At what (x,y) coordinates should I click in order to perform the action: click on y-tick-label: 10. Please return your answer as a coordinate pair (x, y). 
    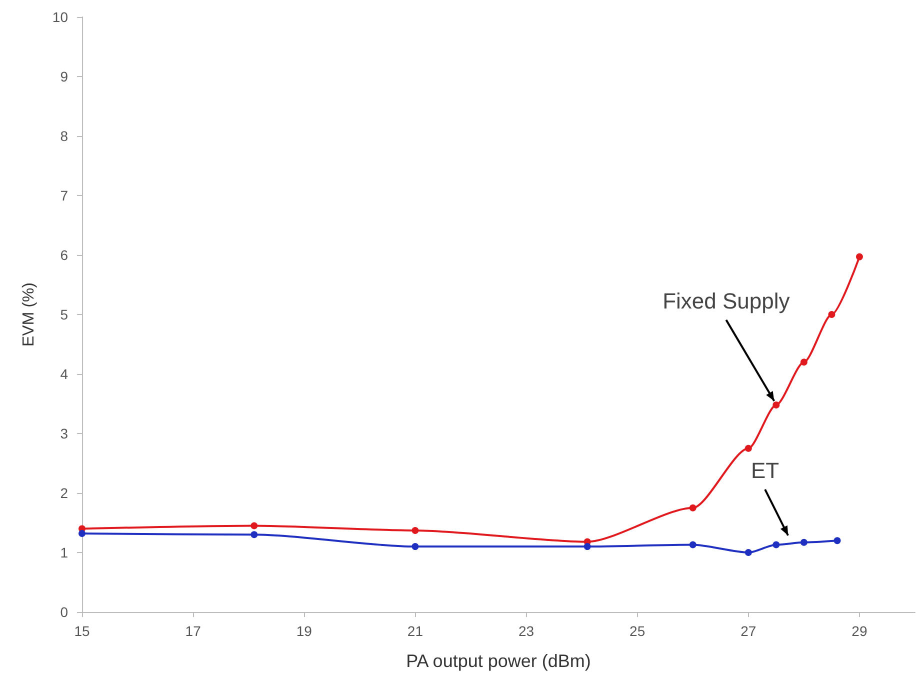
    Looking at the image, I should click on (60, 17).